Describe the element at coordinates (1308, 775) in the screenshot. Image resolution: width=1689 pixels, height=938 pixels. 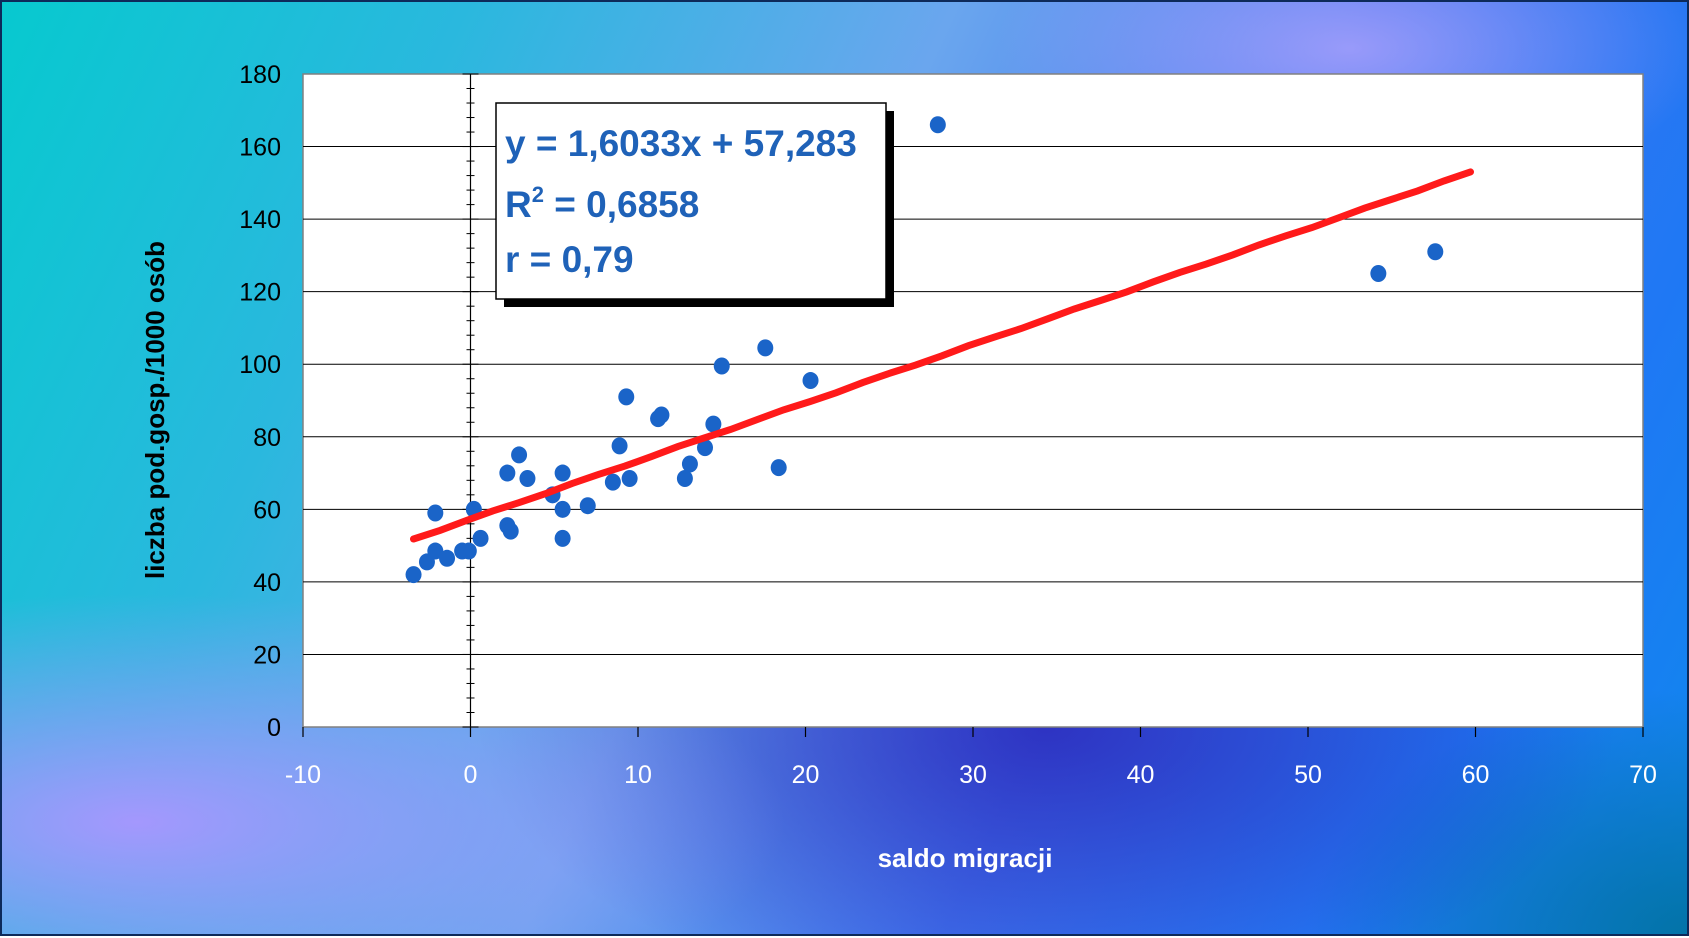
I see `x-tick-label: 50` at that location.